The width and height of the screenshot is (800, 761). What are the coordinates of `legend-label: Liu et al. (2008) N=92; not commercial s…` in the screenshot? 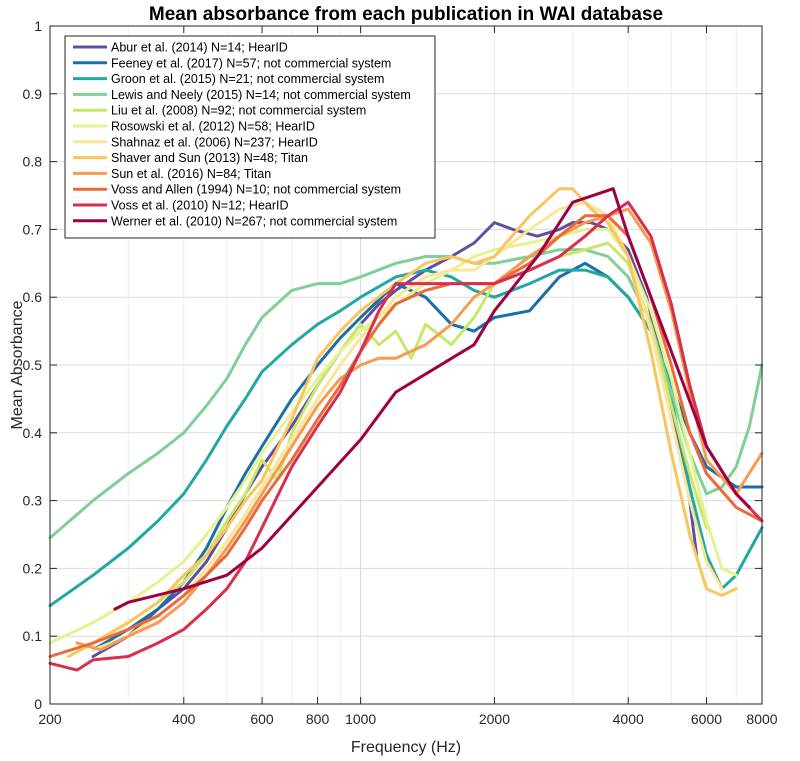 It's located at (238, 111).